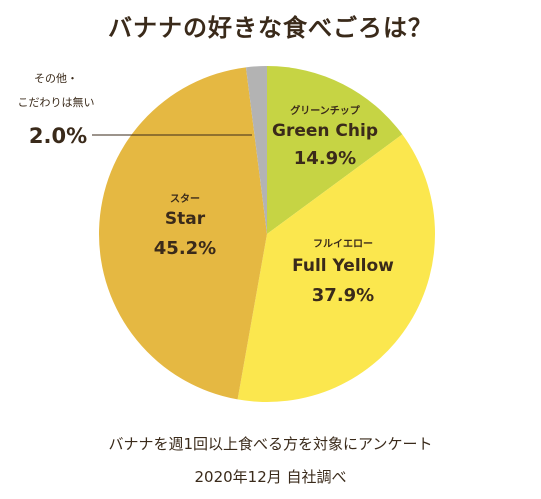  Describe the element at coordinates (270, 477) in the screenshot. I see `footnote-date: 2020年12月 自社調べ` at that location.